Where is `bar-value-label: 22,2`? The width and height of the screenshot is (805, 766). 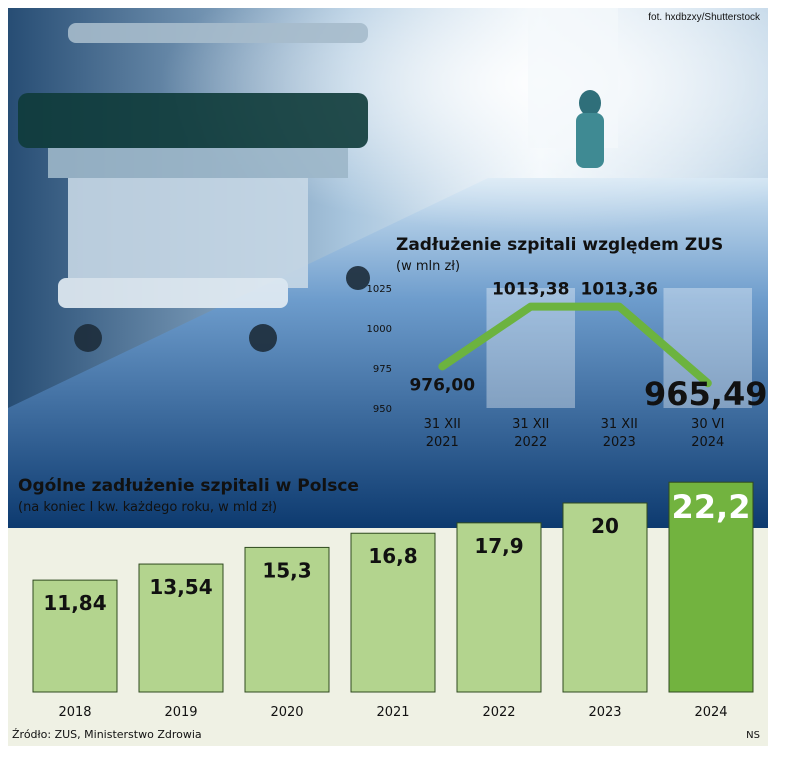 bar-value-label: 22,2 is located at coordinates (711, 507).